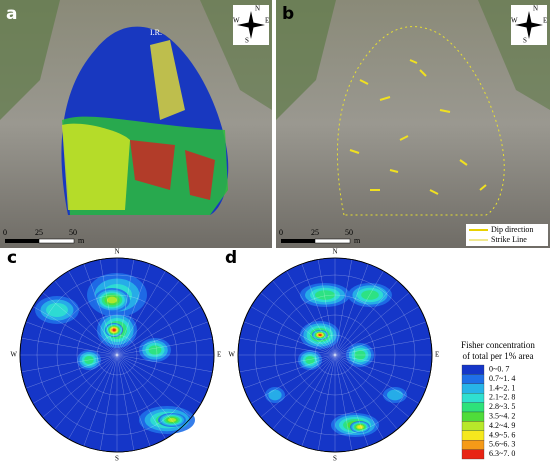 The height and width of the screenshot is (476, 550). Describe the element at coordinates (502, 425) in the screenshot. I see `colorbar-label: 4.2~4. 9` at that location.